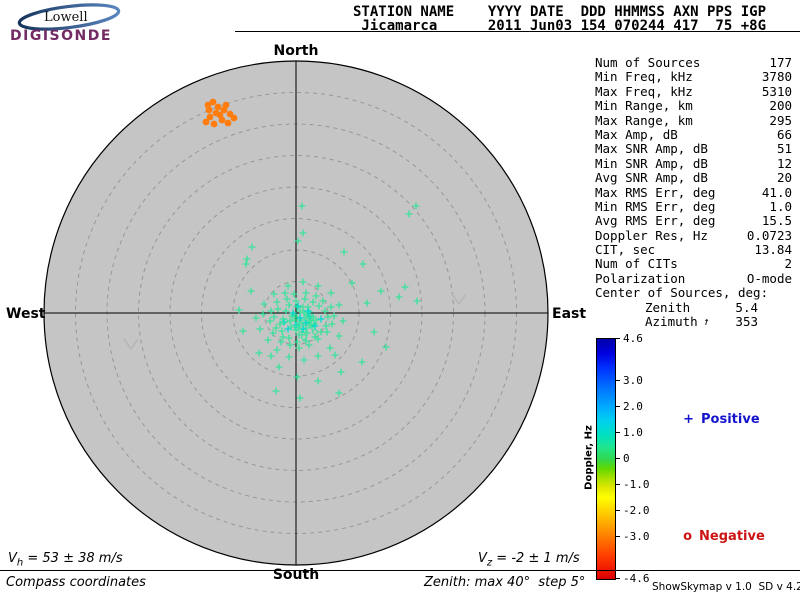 The image size is (800, 600). What do you see at coordinates (693, 105) in the screenshot?
I see `stat-row: Min Range, km 200` at bounding box center [693, 105].